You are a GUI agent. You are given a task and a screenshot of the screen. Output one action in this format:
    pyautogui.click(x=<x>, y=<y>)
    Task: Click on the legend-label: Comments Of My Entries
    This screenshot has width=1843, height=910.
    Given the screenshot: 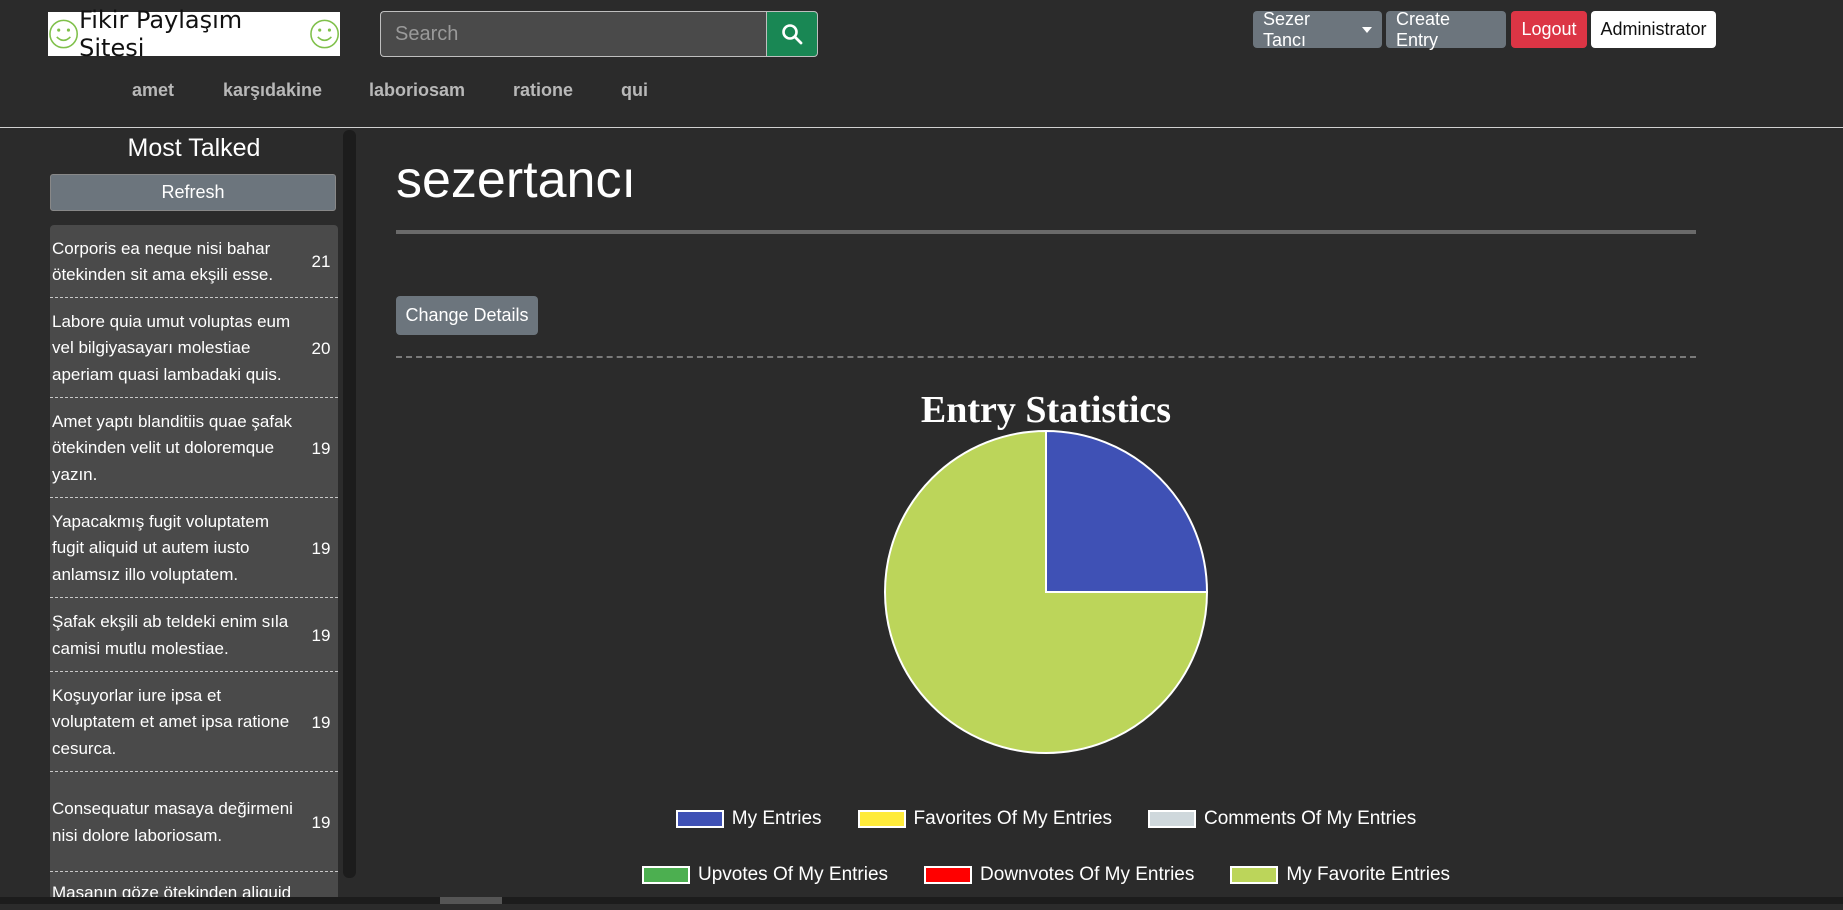 What is the action you would take?
    pyautogui.click(x=1310, y=818)
    